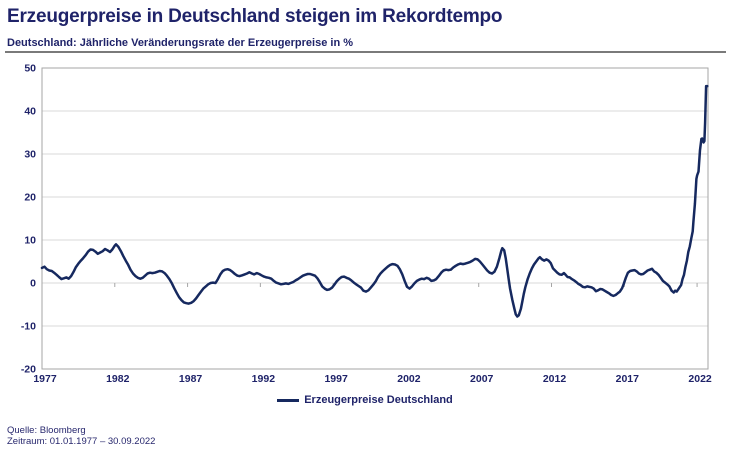  I want to click on legend-label: Erzeugerpreise Deutschland, so click(378, 400).